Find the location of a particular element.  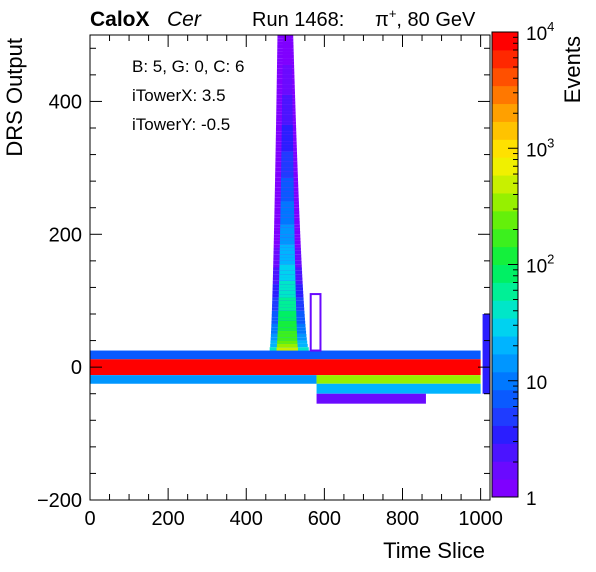

z-tick-label: 10³ is located at coordinates (540, 148).